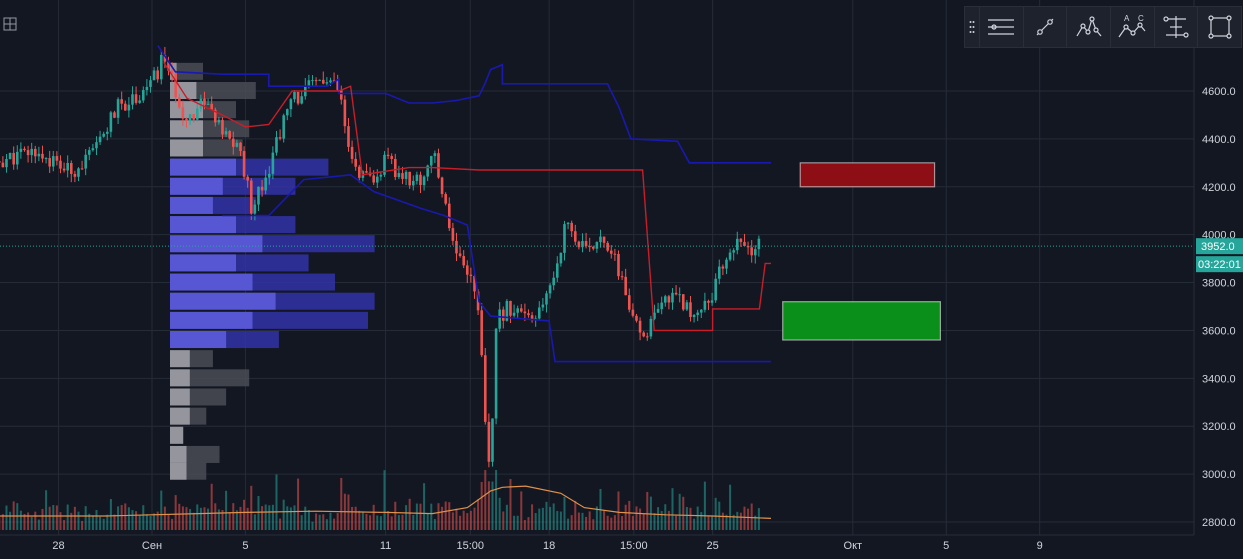 The height and width of the screenshot is (559, 1243). Describe the element at coordinates (1001, 27) in the screenshot. I see `horizontal-lines-icon` at that location.